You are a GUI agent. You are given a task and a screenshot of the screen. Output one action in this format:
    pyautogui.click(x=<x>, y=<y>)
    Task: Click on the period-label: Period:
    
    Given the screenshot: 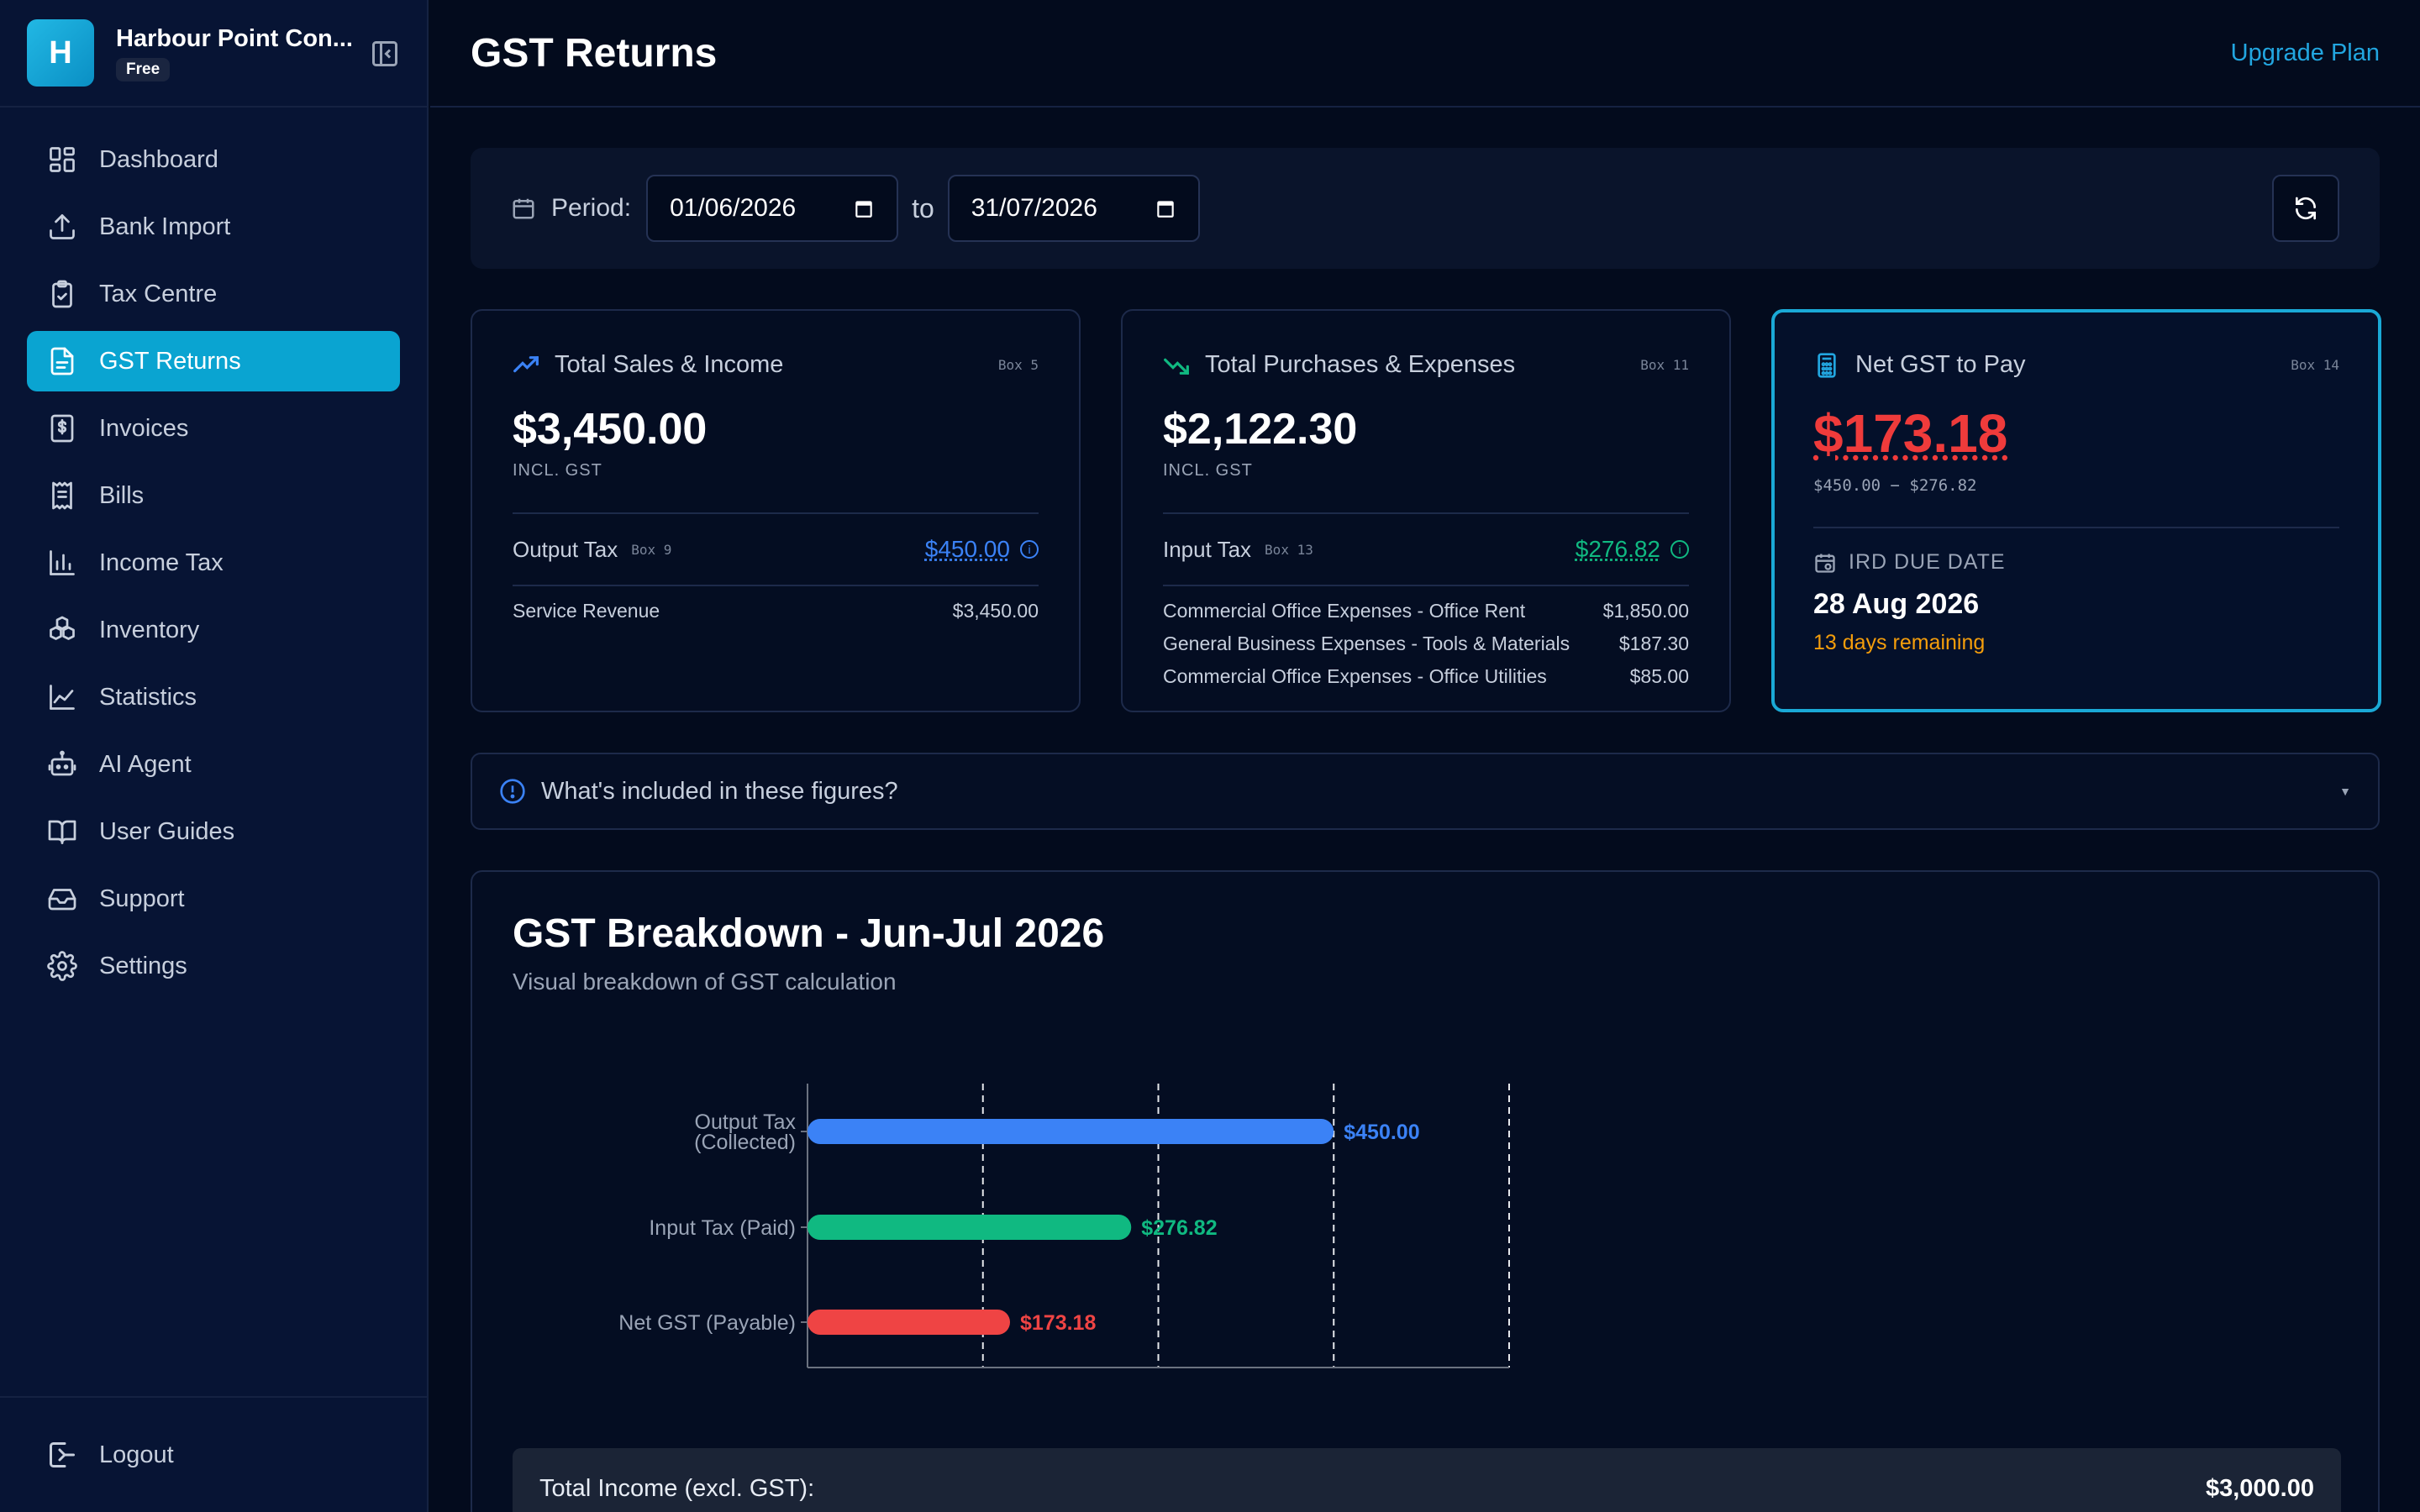 What is the action you would take?
    pyautogui.click(x=591, y=208)
    